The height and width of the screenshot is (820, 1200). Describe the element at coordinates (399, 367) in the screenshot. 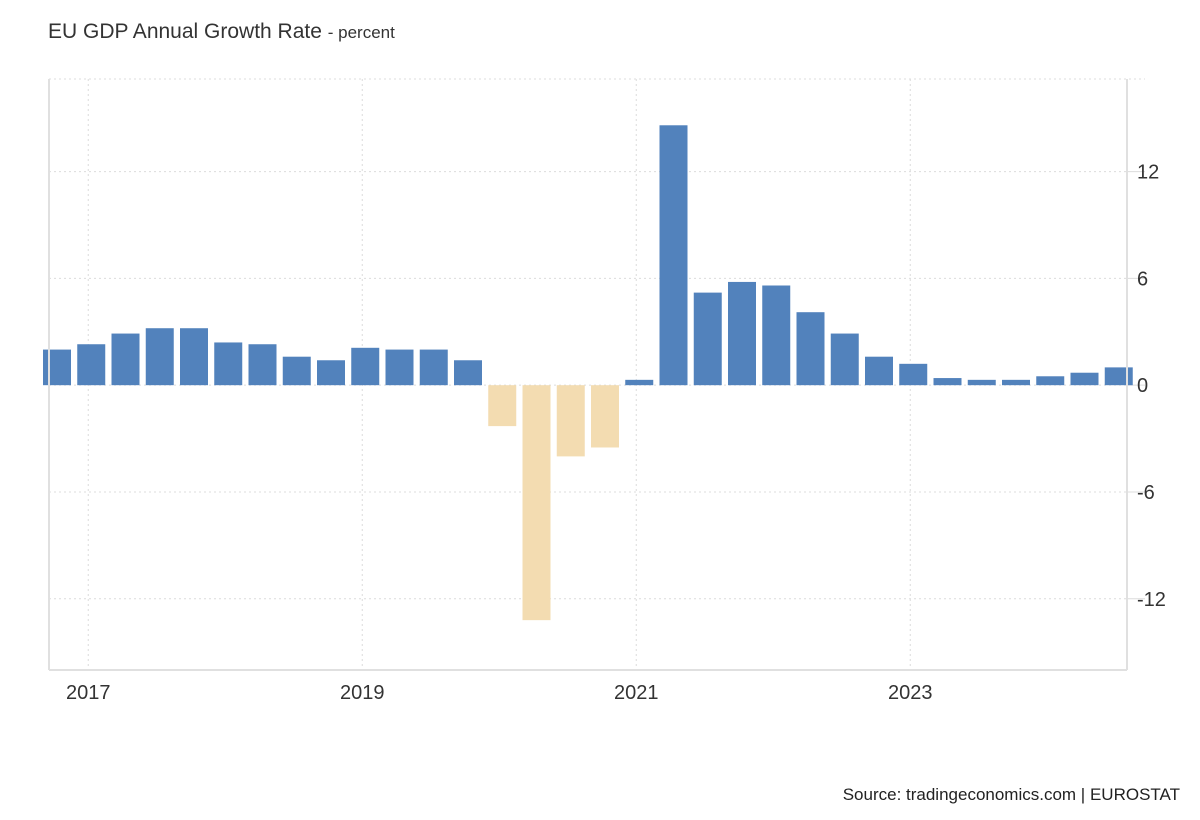

I see `bar-2019Q2` at that location.